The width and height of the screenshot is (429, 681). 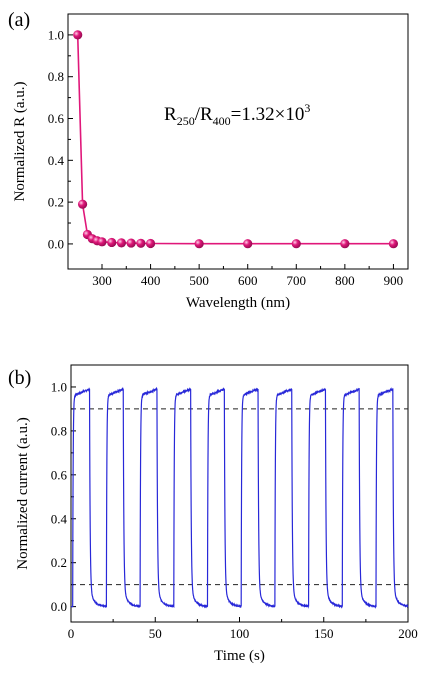 What do you see at coordinates (56, 118) in the screenshot?
I see `a-y-tick-label: 0.6` at bounding box center [56, 118].